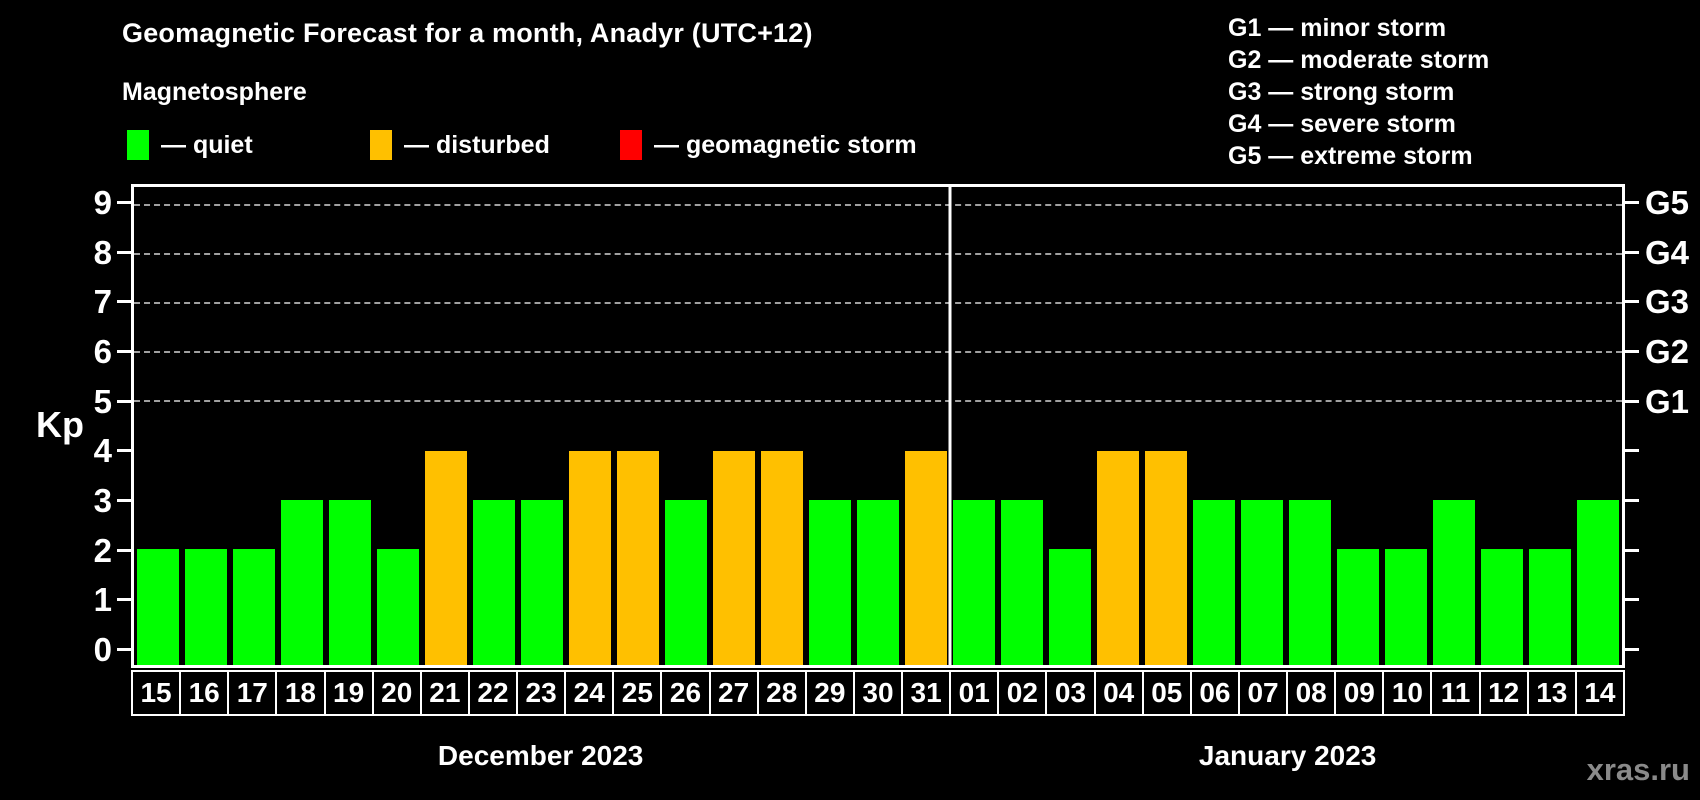 The image size is (1700, 800). What do you see at coordinates (590, 693) in the screenshot?
I see `date-cell-24: 24` at bounding box center [590, 693].